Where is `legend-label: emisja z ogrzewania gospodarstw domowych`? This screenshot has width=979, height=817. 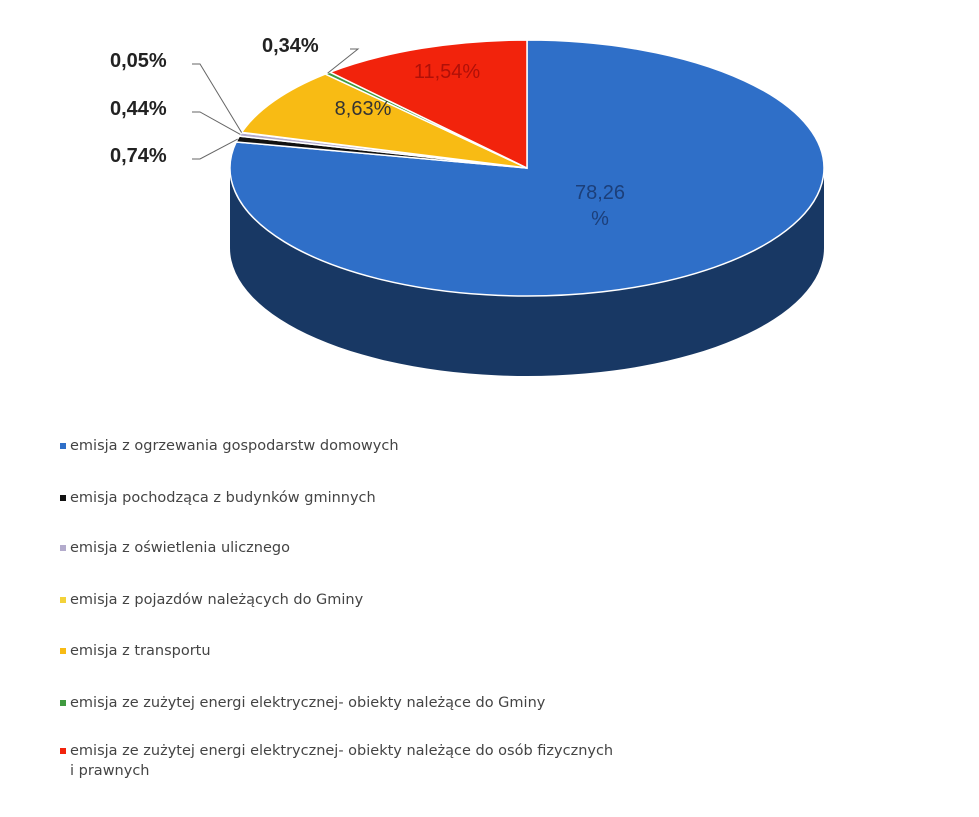
legend-label: emisja z ogrzewania gospodarstw domowych is located at coordinates (234, 446).